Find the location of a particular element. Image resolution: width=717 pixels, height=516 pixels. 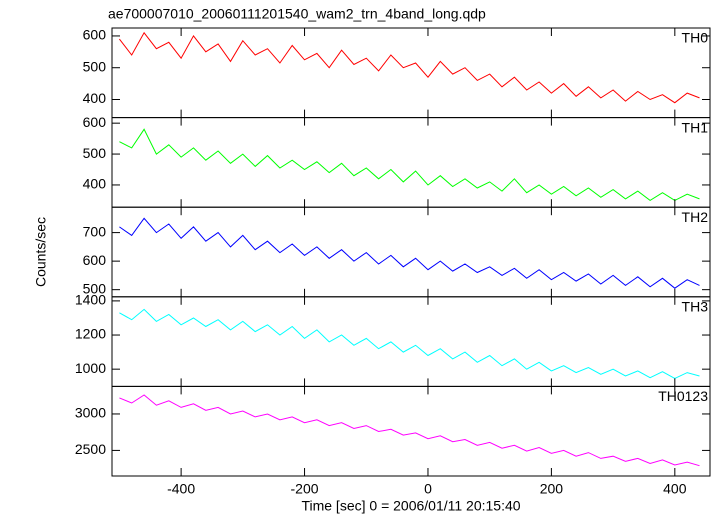

y-tick-label: 700 is located at coordinates (95, 231).